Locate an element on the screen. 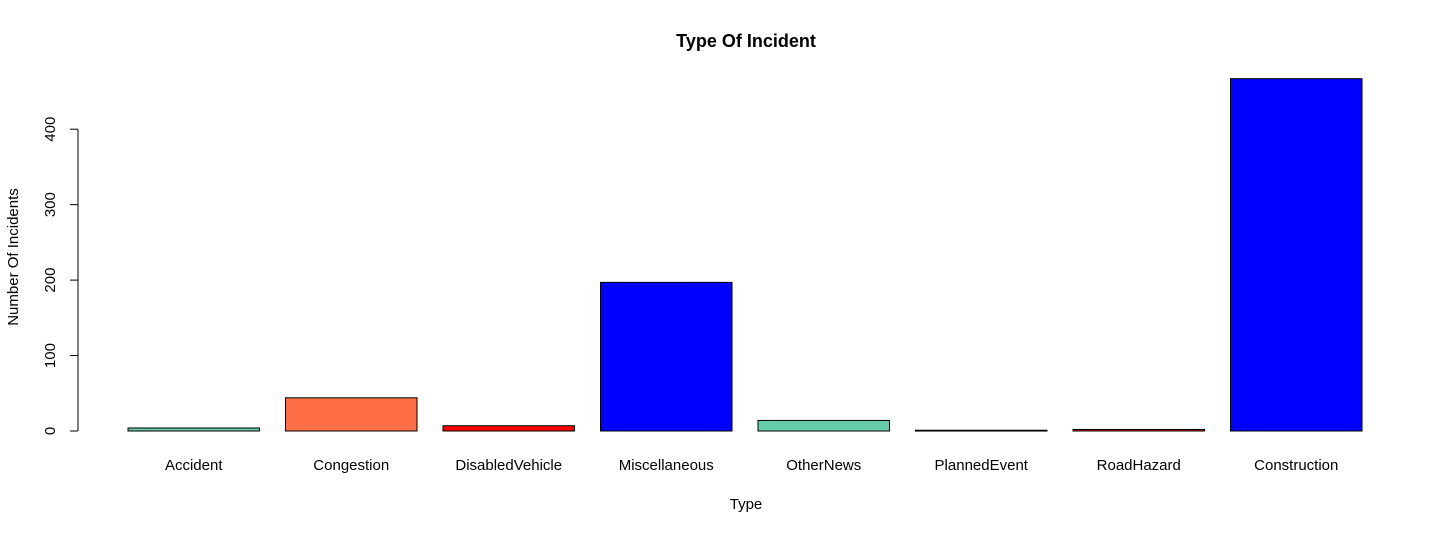 The height and width of the screenshot is (533, 1453). bar-disabledvehicle is located at coordinates (508, 428).